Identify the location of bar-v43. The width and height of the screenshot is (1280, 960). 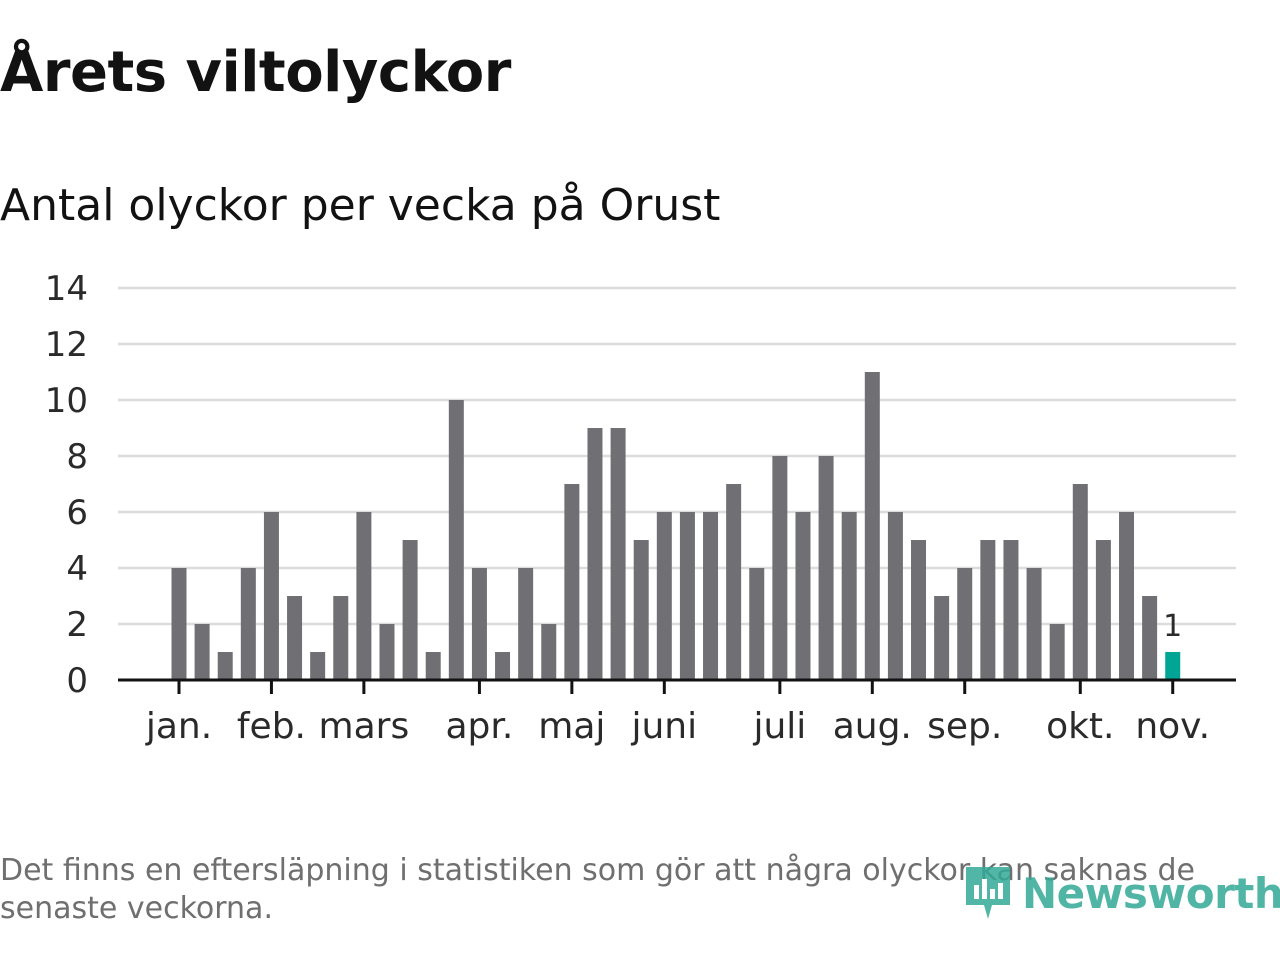
(1150, 638).